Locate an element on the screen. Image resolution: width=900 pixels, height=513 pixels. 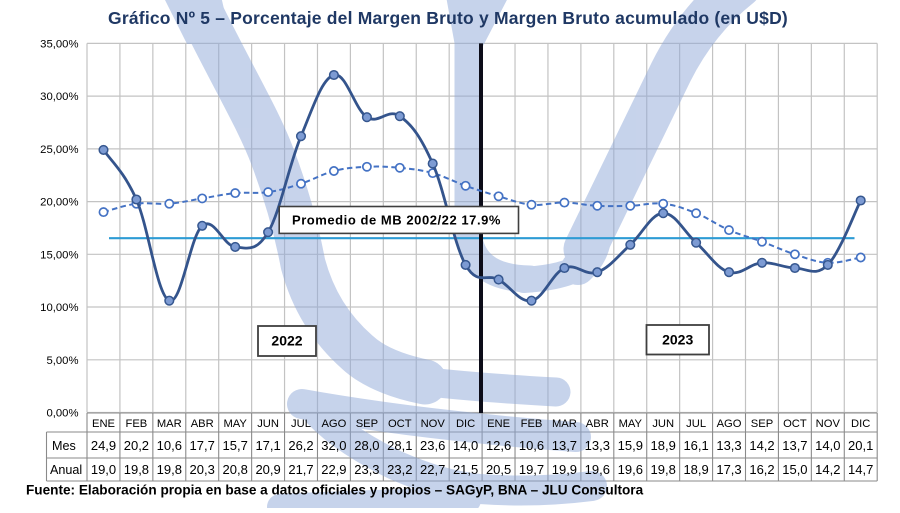
svg-text: 12,6 is located at coordinates (498, 445).